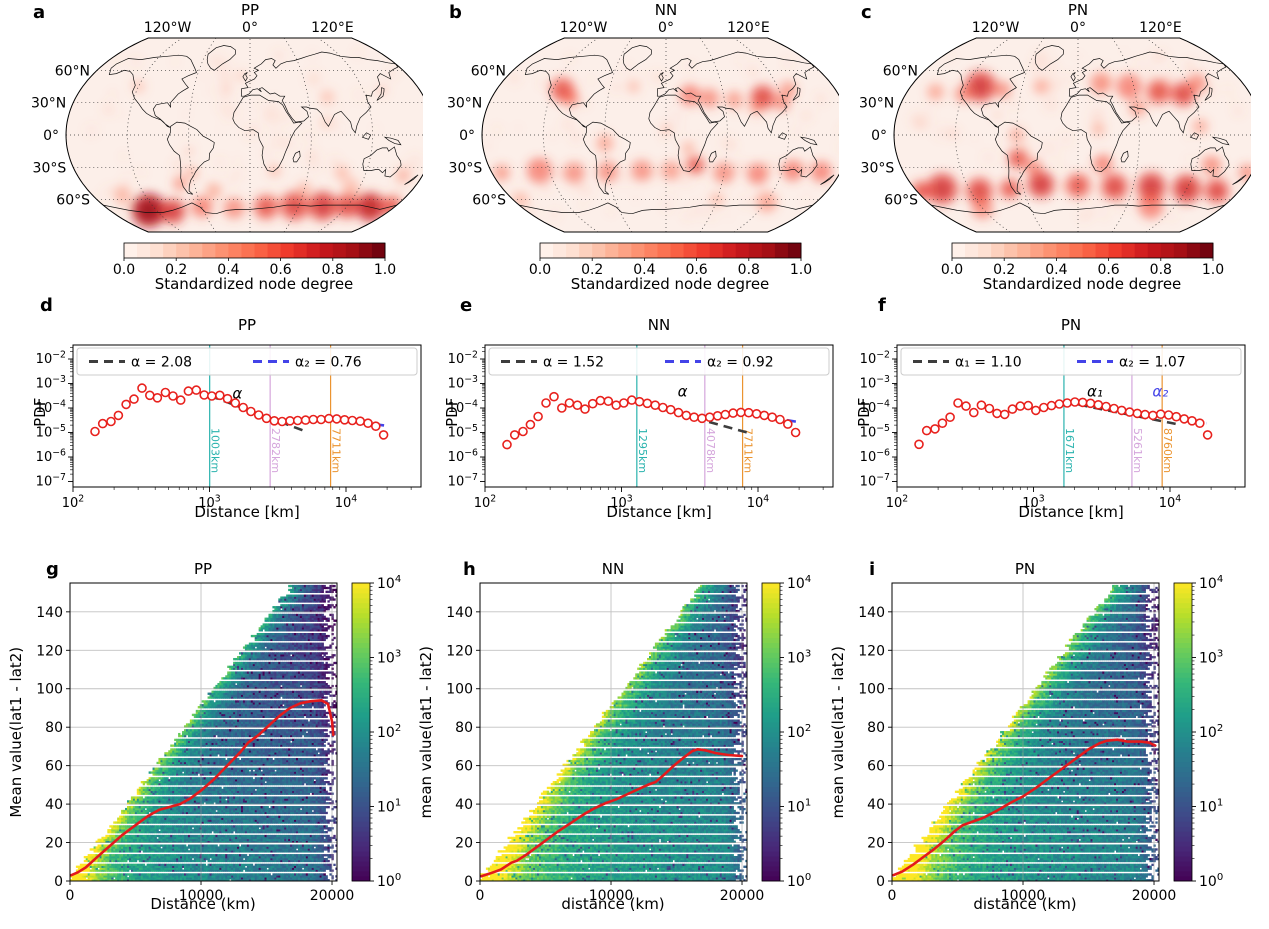 This screenshot has height=929, width=1269. What do you see at coordinates (203, 569) in the screenshot?
I see `panel-title-g: PP` at bounding box center [203, 569].